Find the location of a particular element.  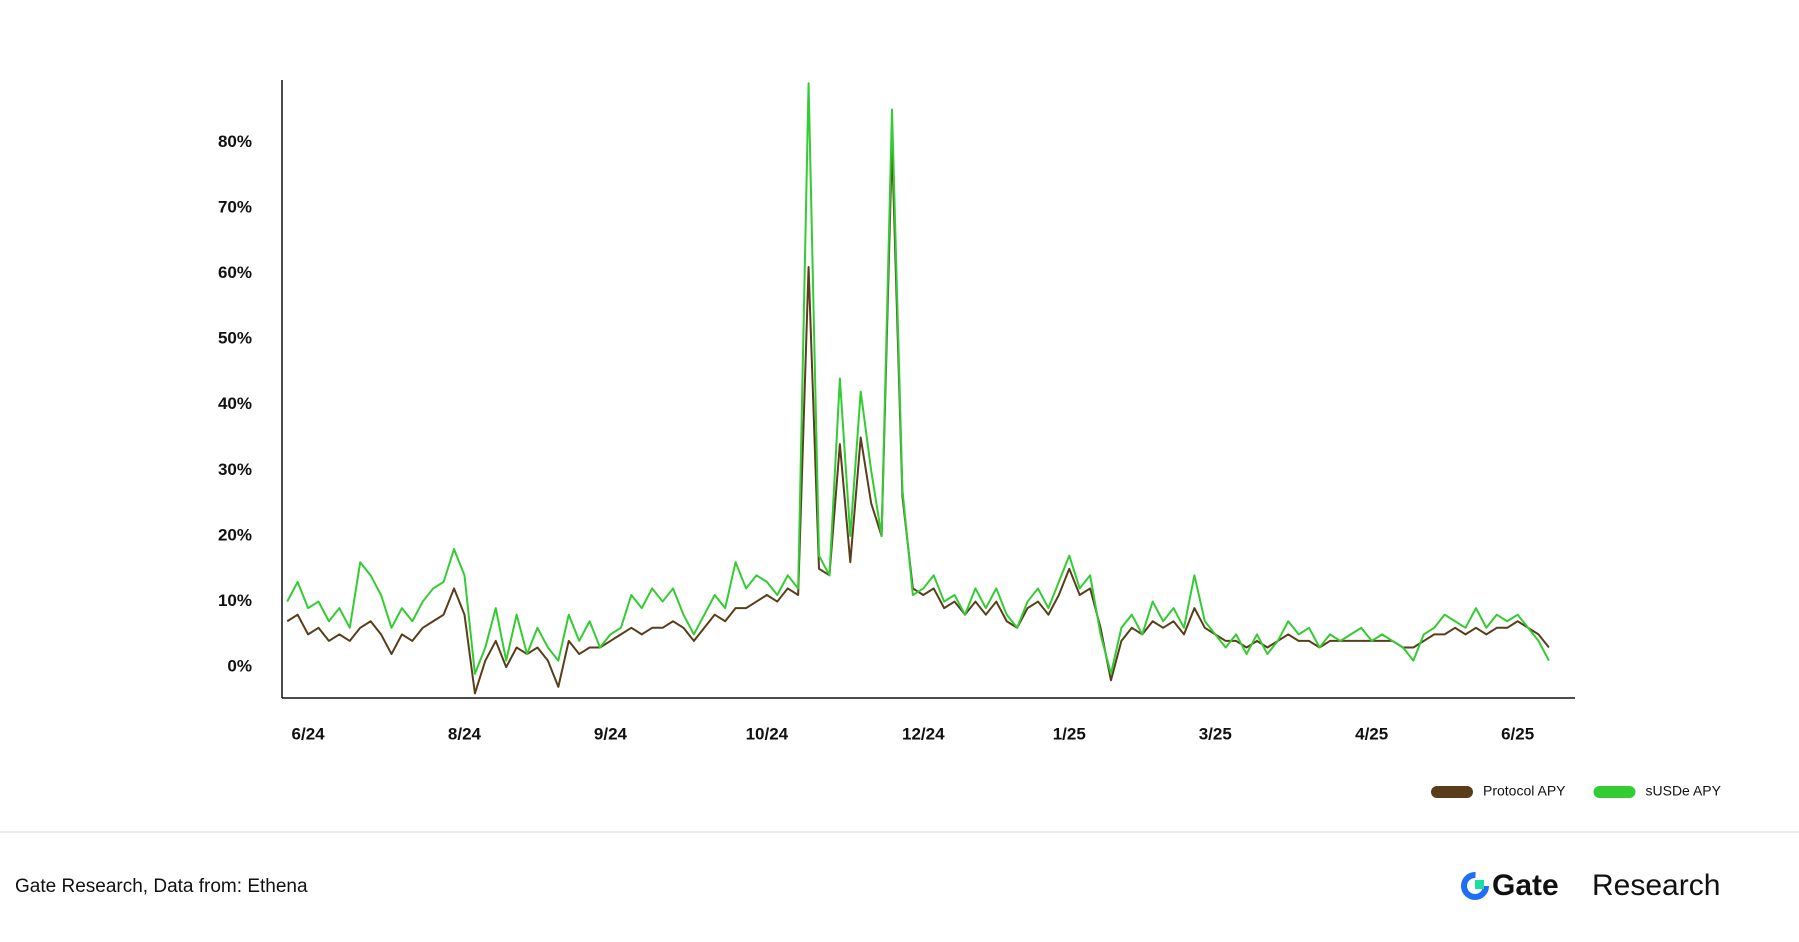

y-tick-label: 80% is located at coordinates (235, 141).